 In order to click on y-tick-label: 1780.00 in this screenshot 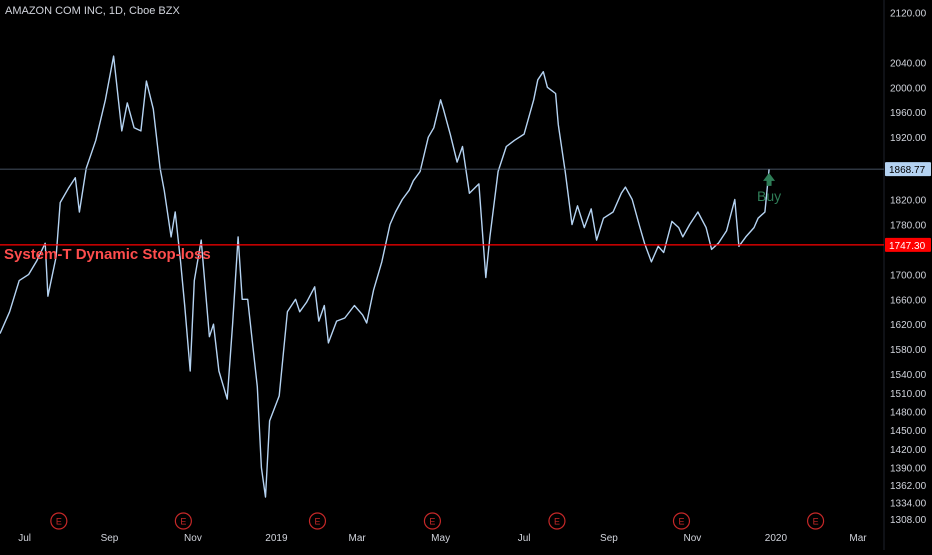, I will do `click(908, 225)`.